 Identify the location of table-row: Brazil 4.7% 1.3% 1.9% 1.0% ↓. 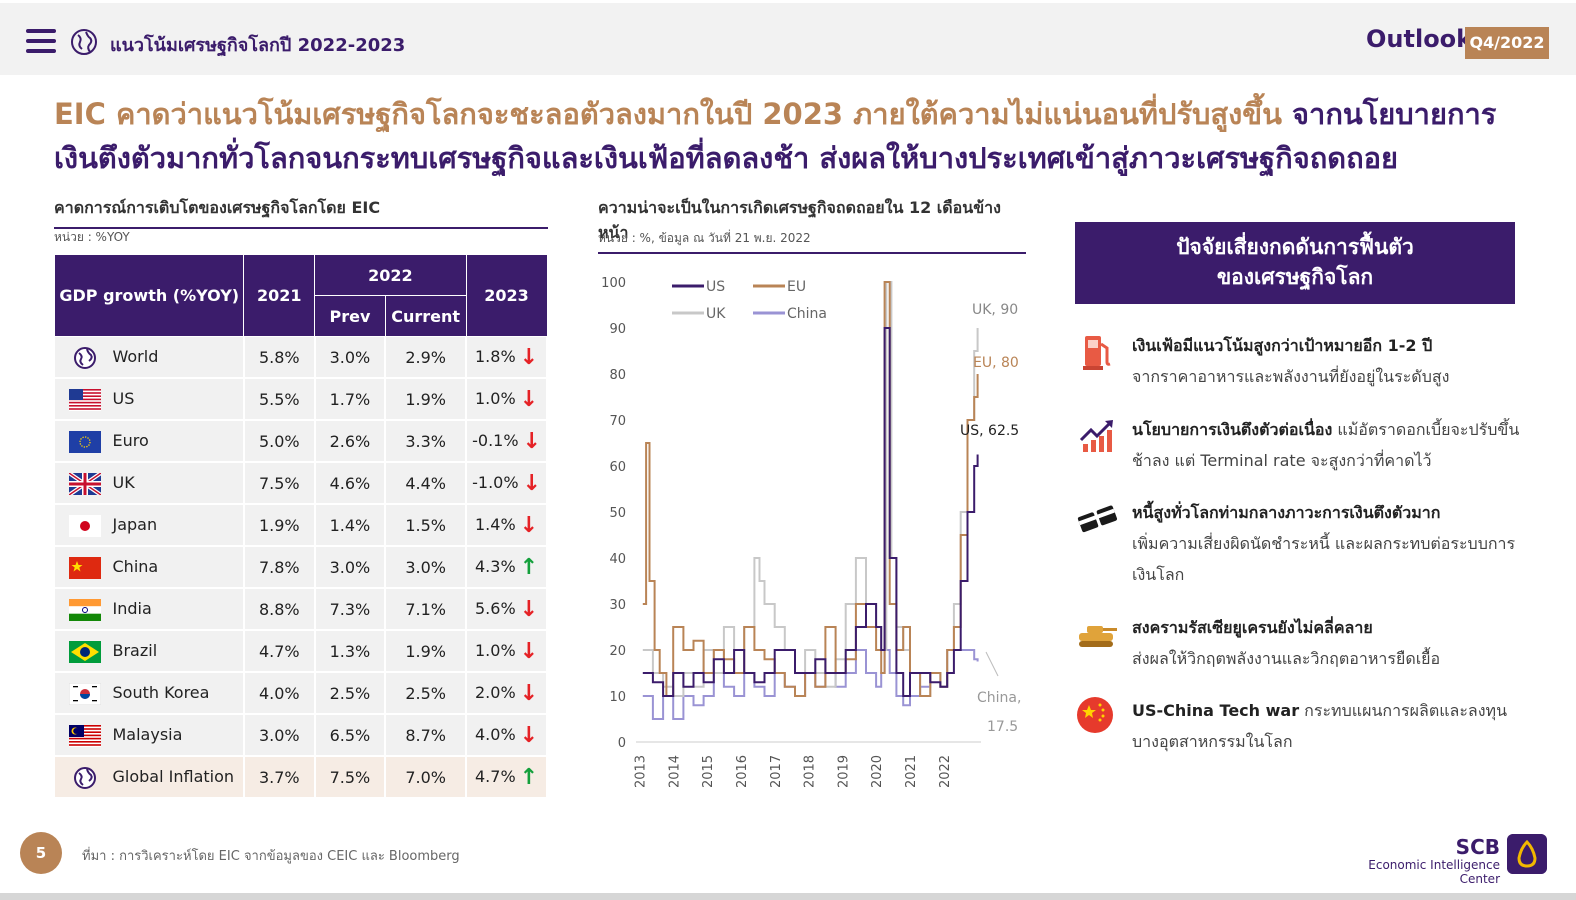
(301, 651).